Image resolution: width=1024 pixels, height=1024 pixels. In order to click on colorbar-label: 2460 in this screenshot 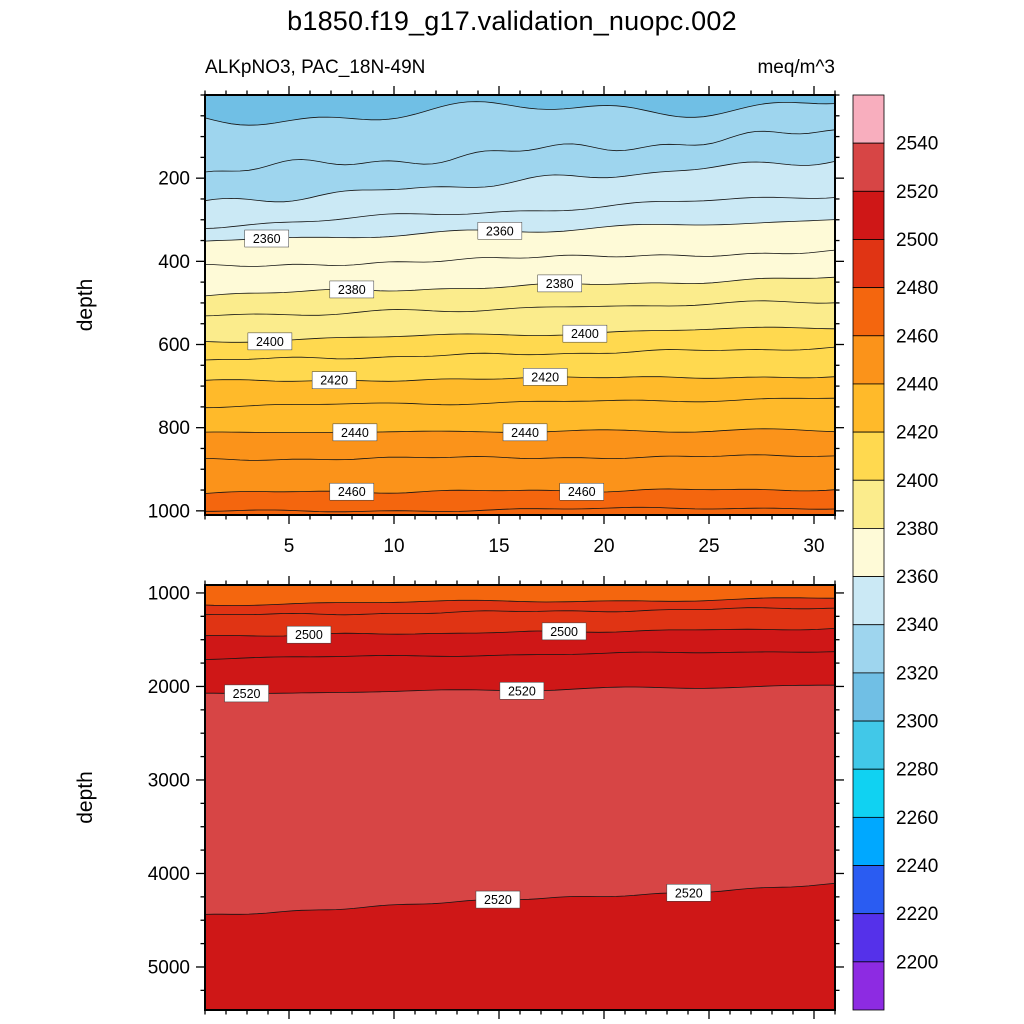, I will do `click(917, 336)`.